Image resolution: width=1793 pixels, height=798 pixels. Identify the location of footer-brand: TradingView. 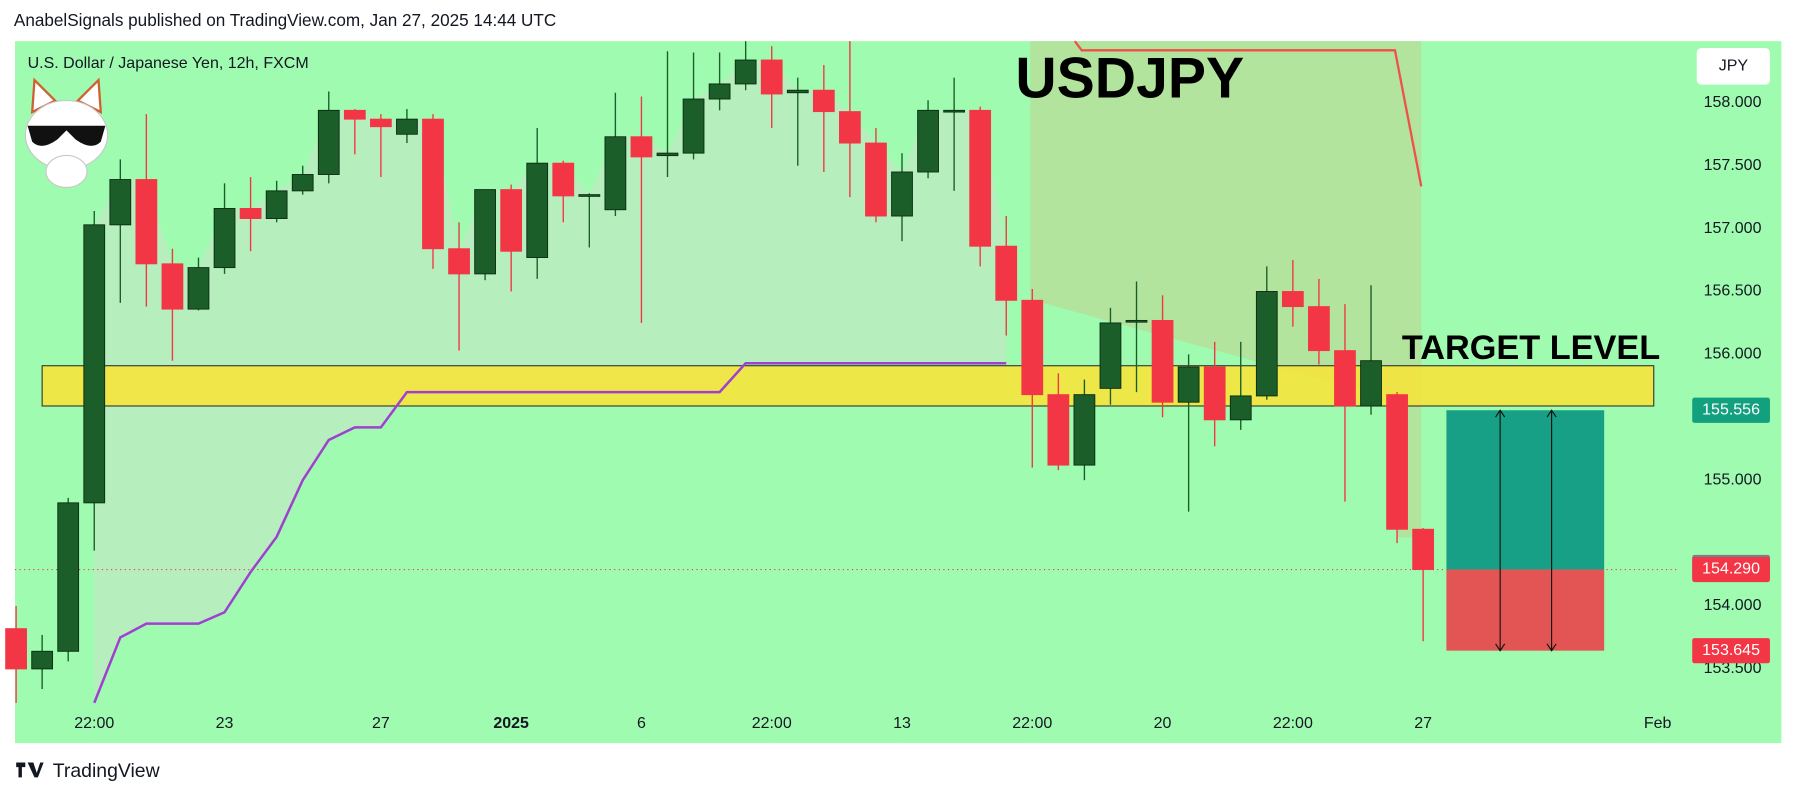
(107, 771).